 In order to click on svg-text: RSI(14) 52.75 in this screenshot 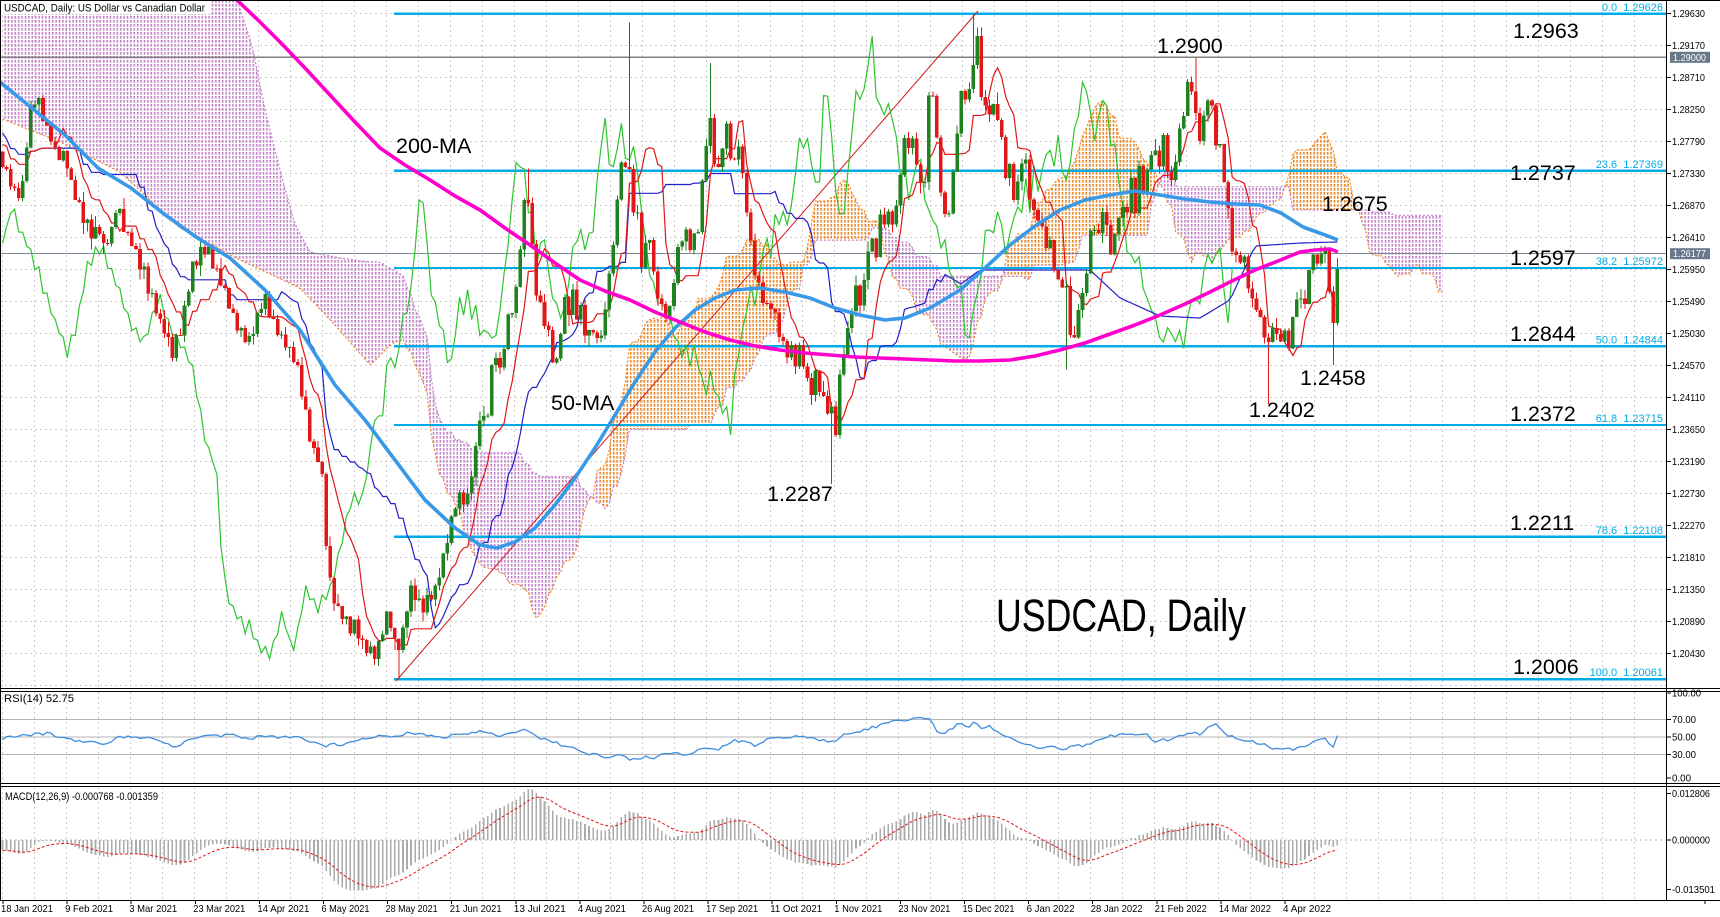, I will do `click(39, 699)`.